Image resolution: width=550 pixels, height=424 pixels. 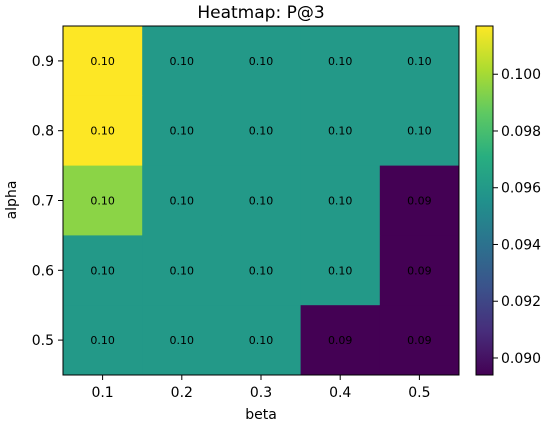 I want to click on colorbar-tick-label: 0.100, so click(x=521, y=75).